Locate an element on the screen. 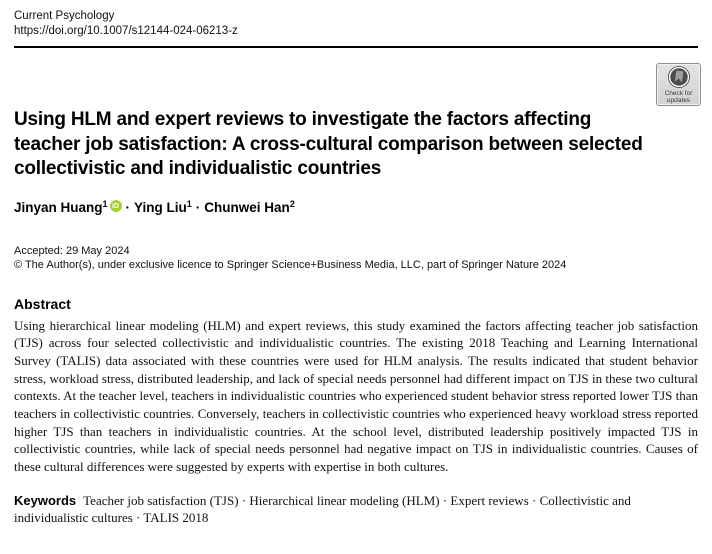 The height and width of the screenshot is (554, 712). authors-line: Jinyan Huang1 iD · Ying Liu1 · Chunwei Han2 is located at coordinates (356, 207).